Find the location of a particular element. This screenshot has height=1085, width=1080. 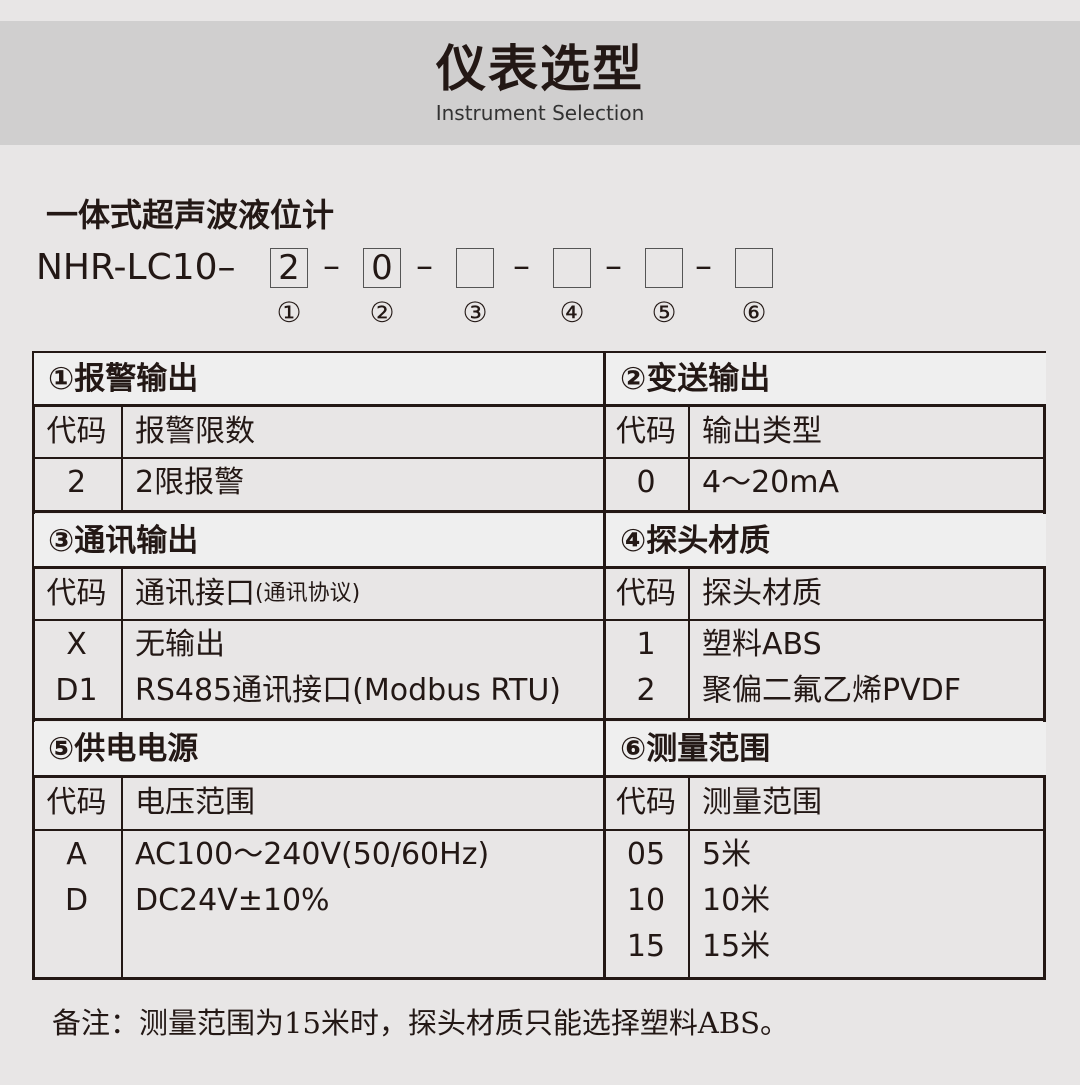

desc-header-text: 报警限数 is located at coordinates (195, 431).